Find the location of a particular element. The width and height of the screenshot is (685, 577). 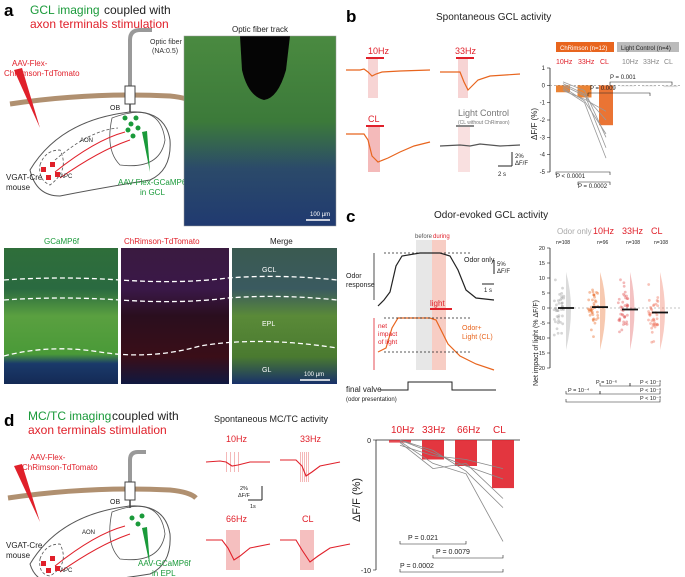

histology-title-gcamp: GCaMP6f is located at coordinates (62, 241).